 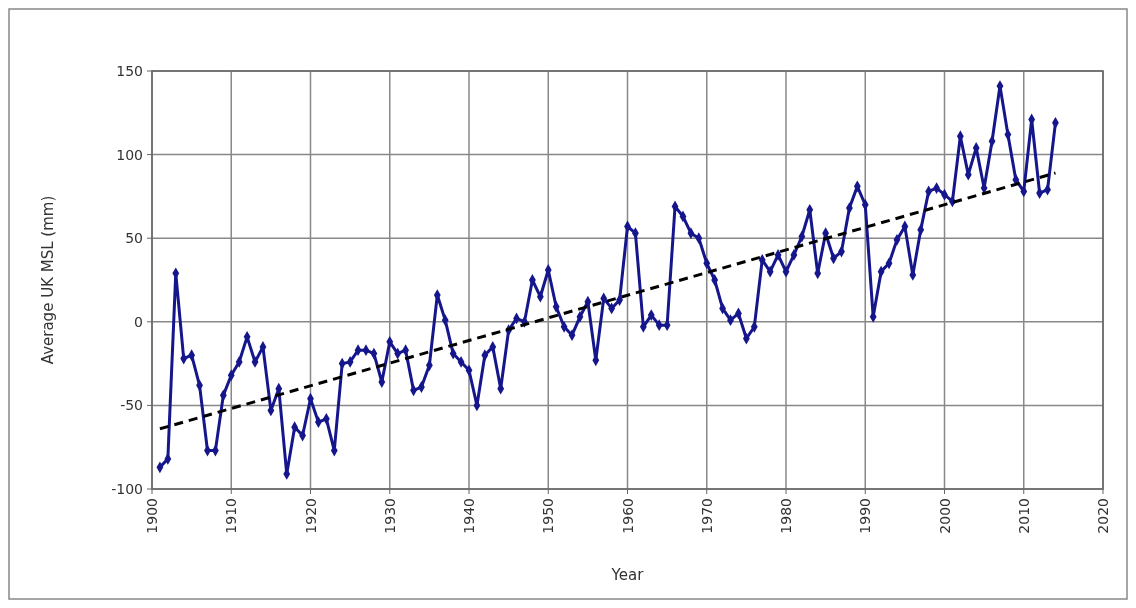 I want to click on x-tick-label: 1930, so click(x=389, y=516).